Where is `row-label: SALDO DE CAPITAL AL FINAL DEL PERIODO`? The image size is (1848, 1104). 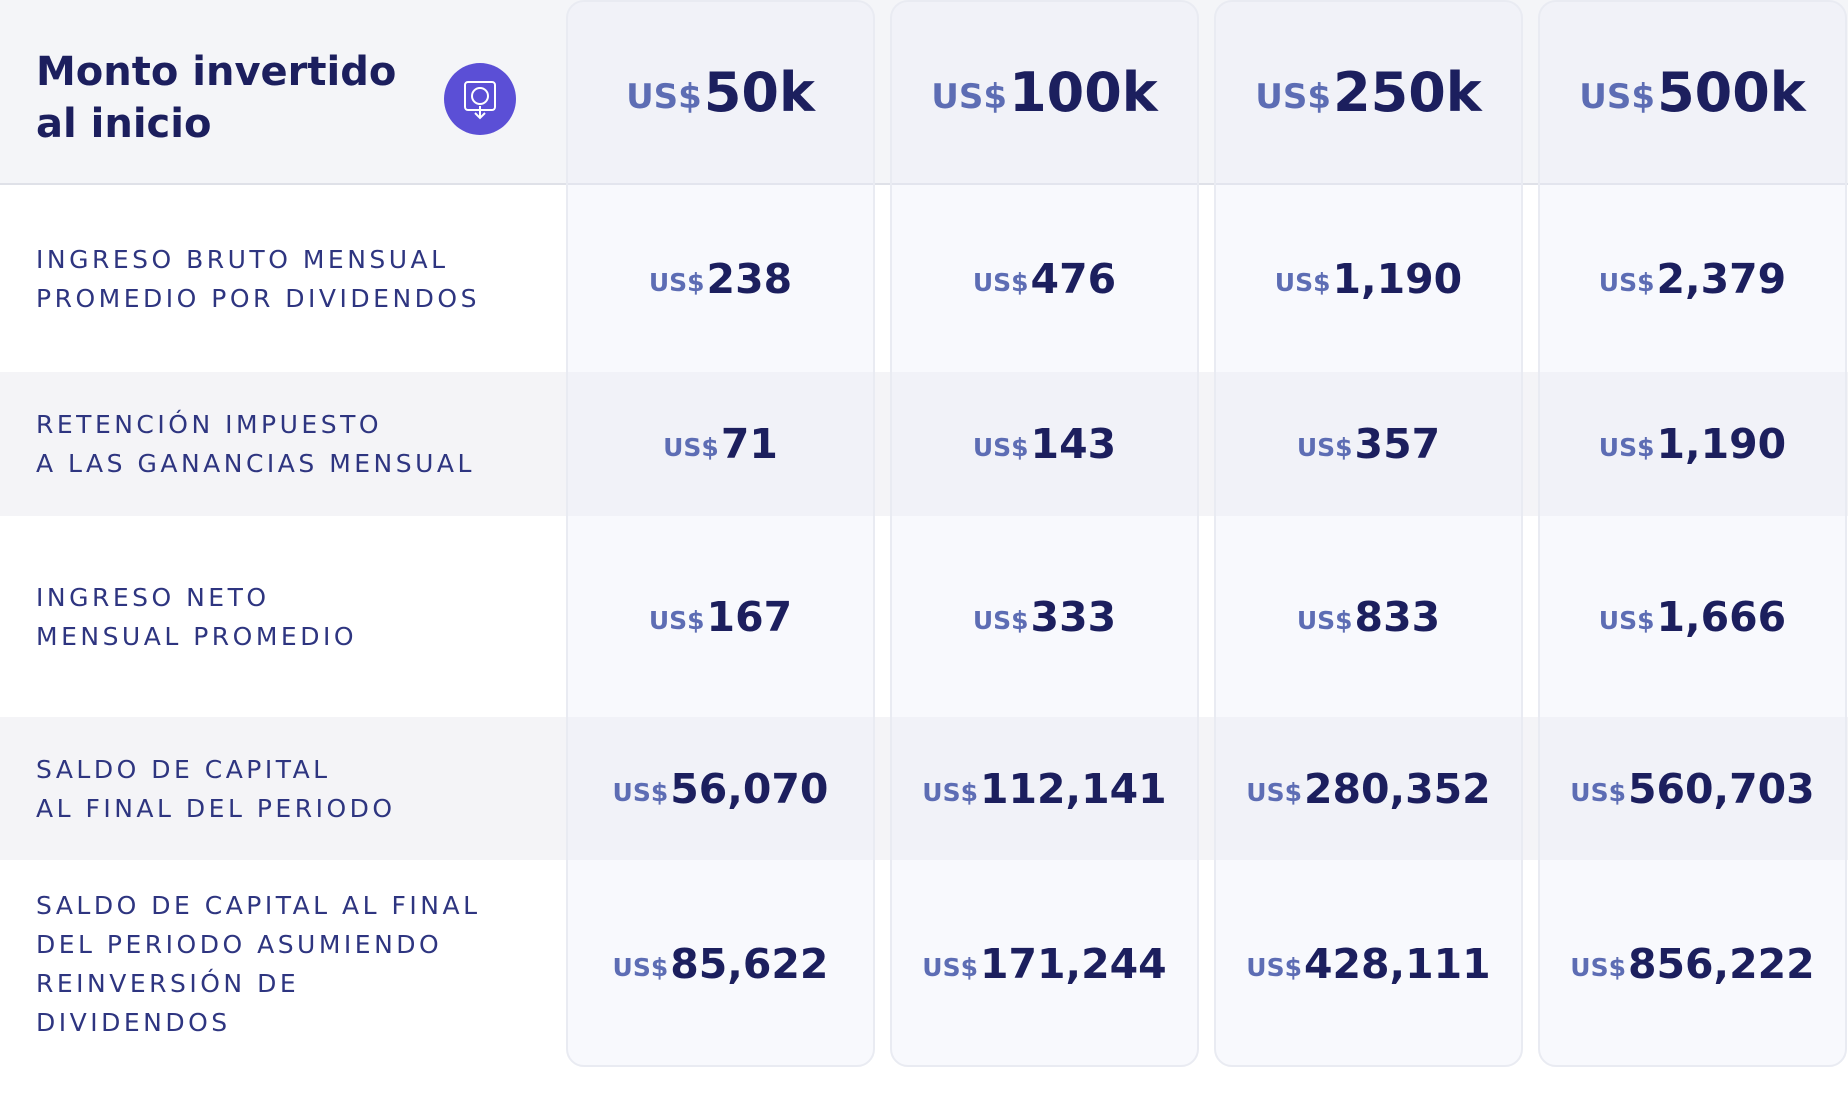
row-label: SALDO DE CAPITAL AL FINAL DEL PERIODO is located at coordinates (216, 788).